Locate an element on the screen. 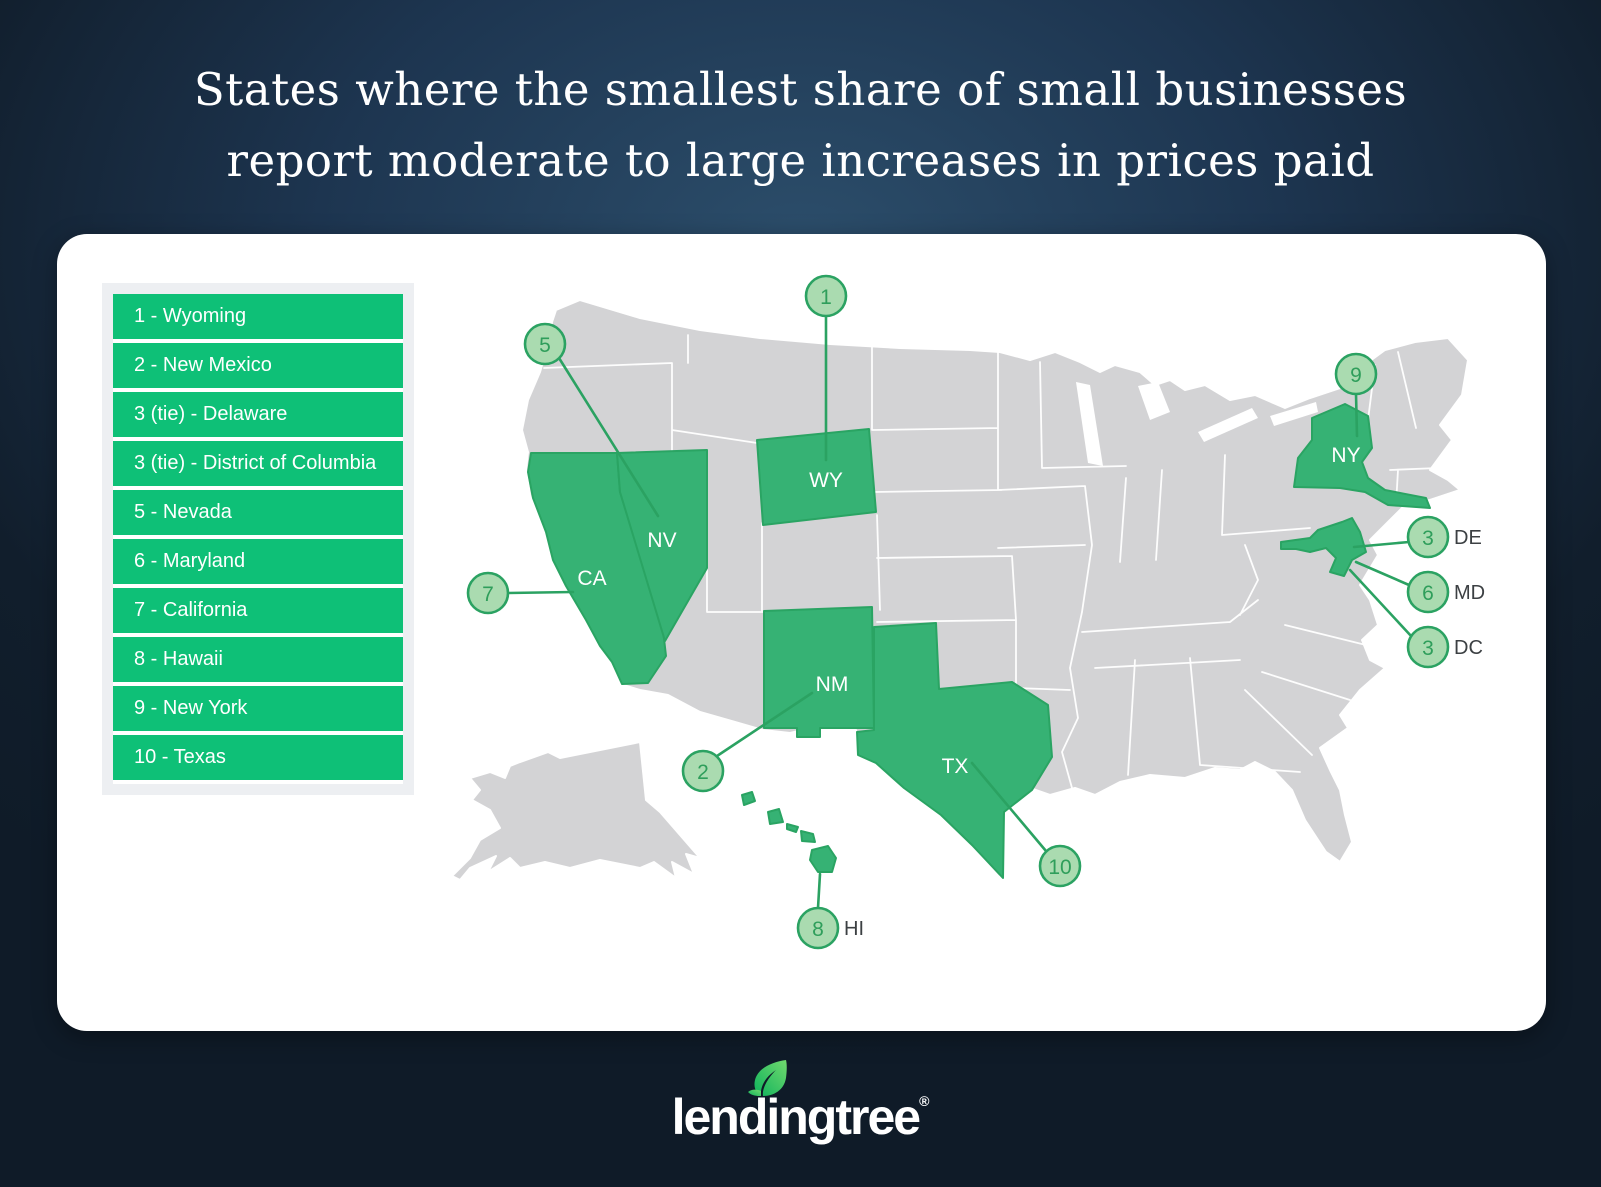 The width and height of the screenshot is (1601, 1187). lake-huron is located at coordinates (1154, 401).